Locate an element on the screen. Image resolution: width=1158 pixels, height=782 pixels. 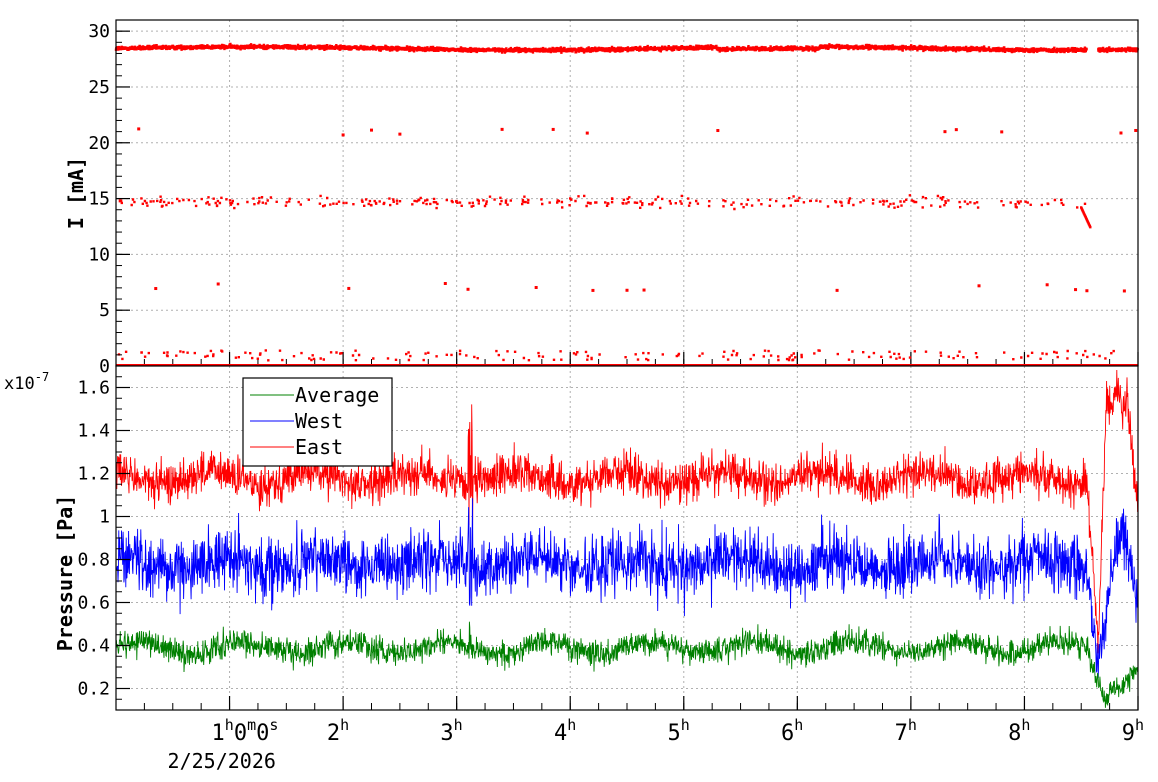
pressure-series-average is located at coordinates (627, 664).